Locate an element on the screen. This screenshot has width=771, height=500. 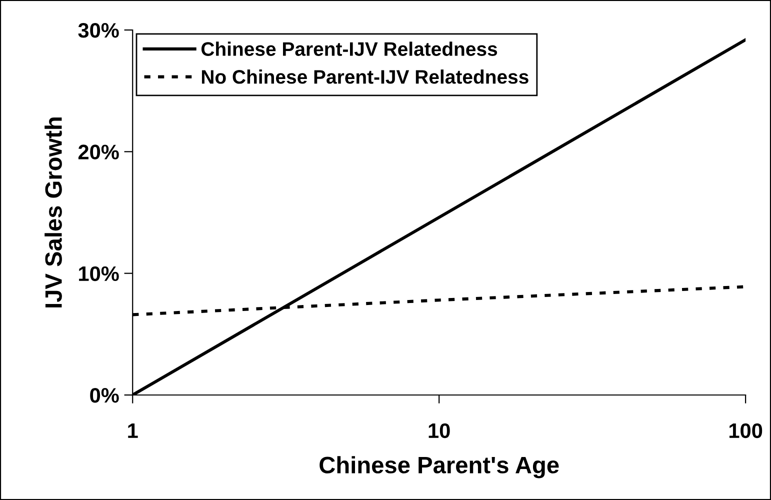
x-tick-label: 10 is located at coordinates (439, 430).